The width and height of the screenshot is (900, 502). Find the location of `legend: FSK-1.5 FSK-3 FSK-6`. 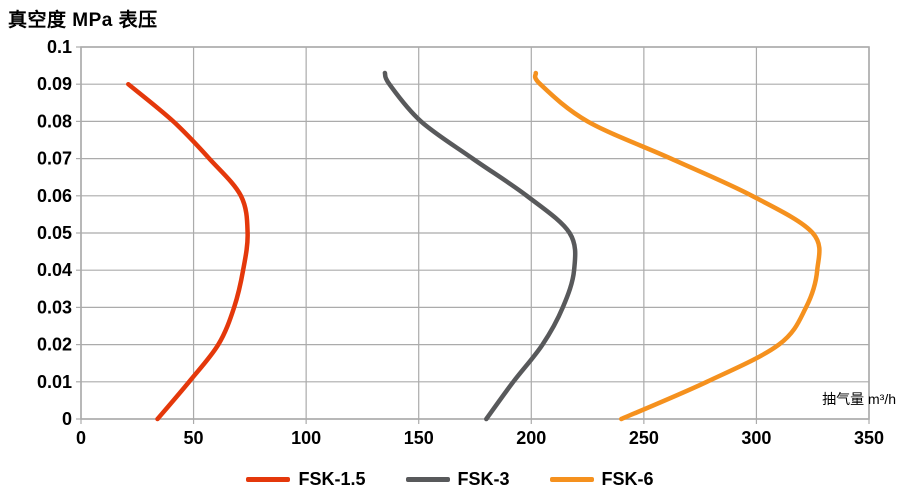

legend: FSK-1.5 FSK-3 FSK-6 is located at coordinates (450, 479).